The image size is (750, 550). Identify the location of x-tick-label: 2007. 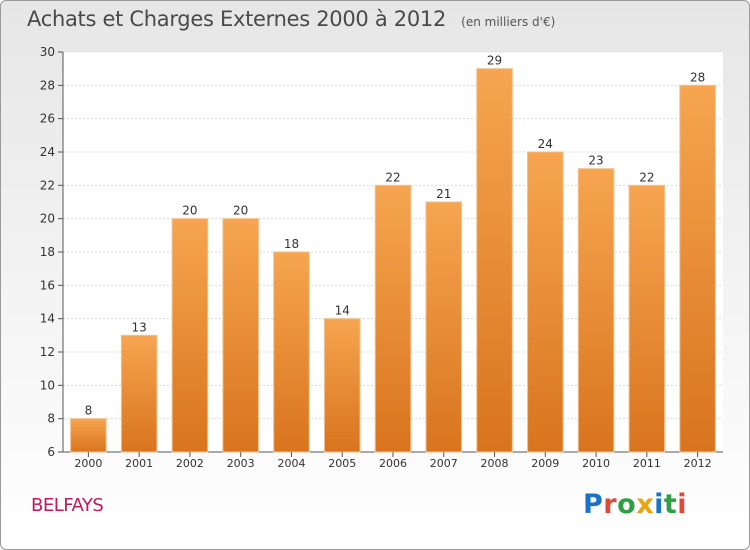
(444, 463).